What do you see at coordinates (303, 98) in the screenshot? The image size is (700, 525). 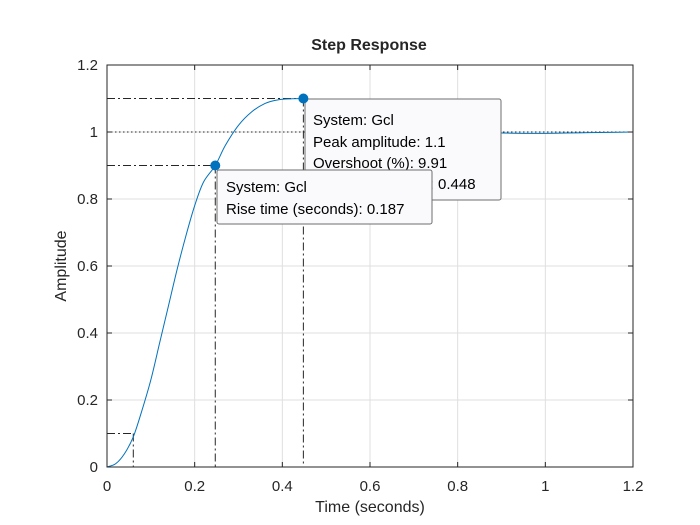 I see `peak-marker` at bounding box center [303, 98].